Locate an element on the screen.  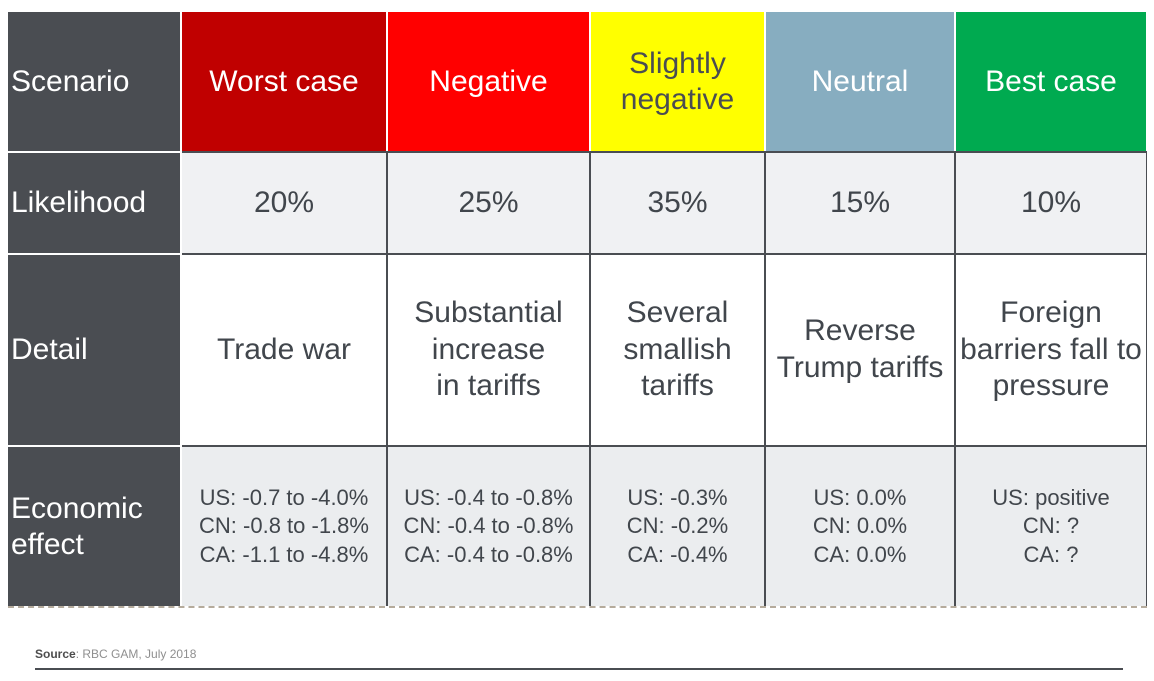
likelihood-worst-case: 20% is located at coordinates (284, 203).